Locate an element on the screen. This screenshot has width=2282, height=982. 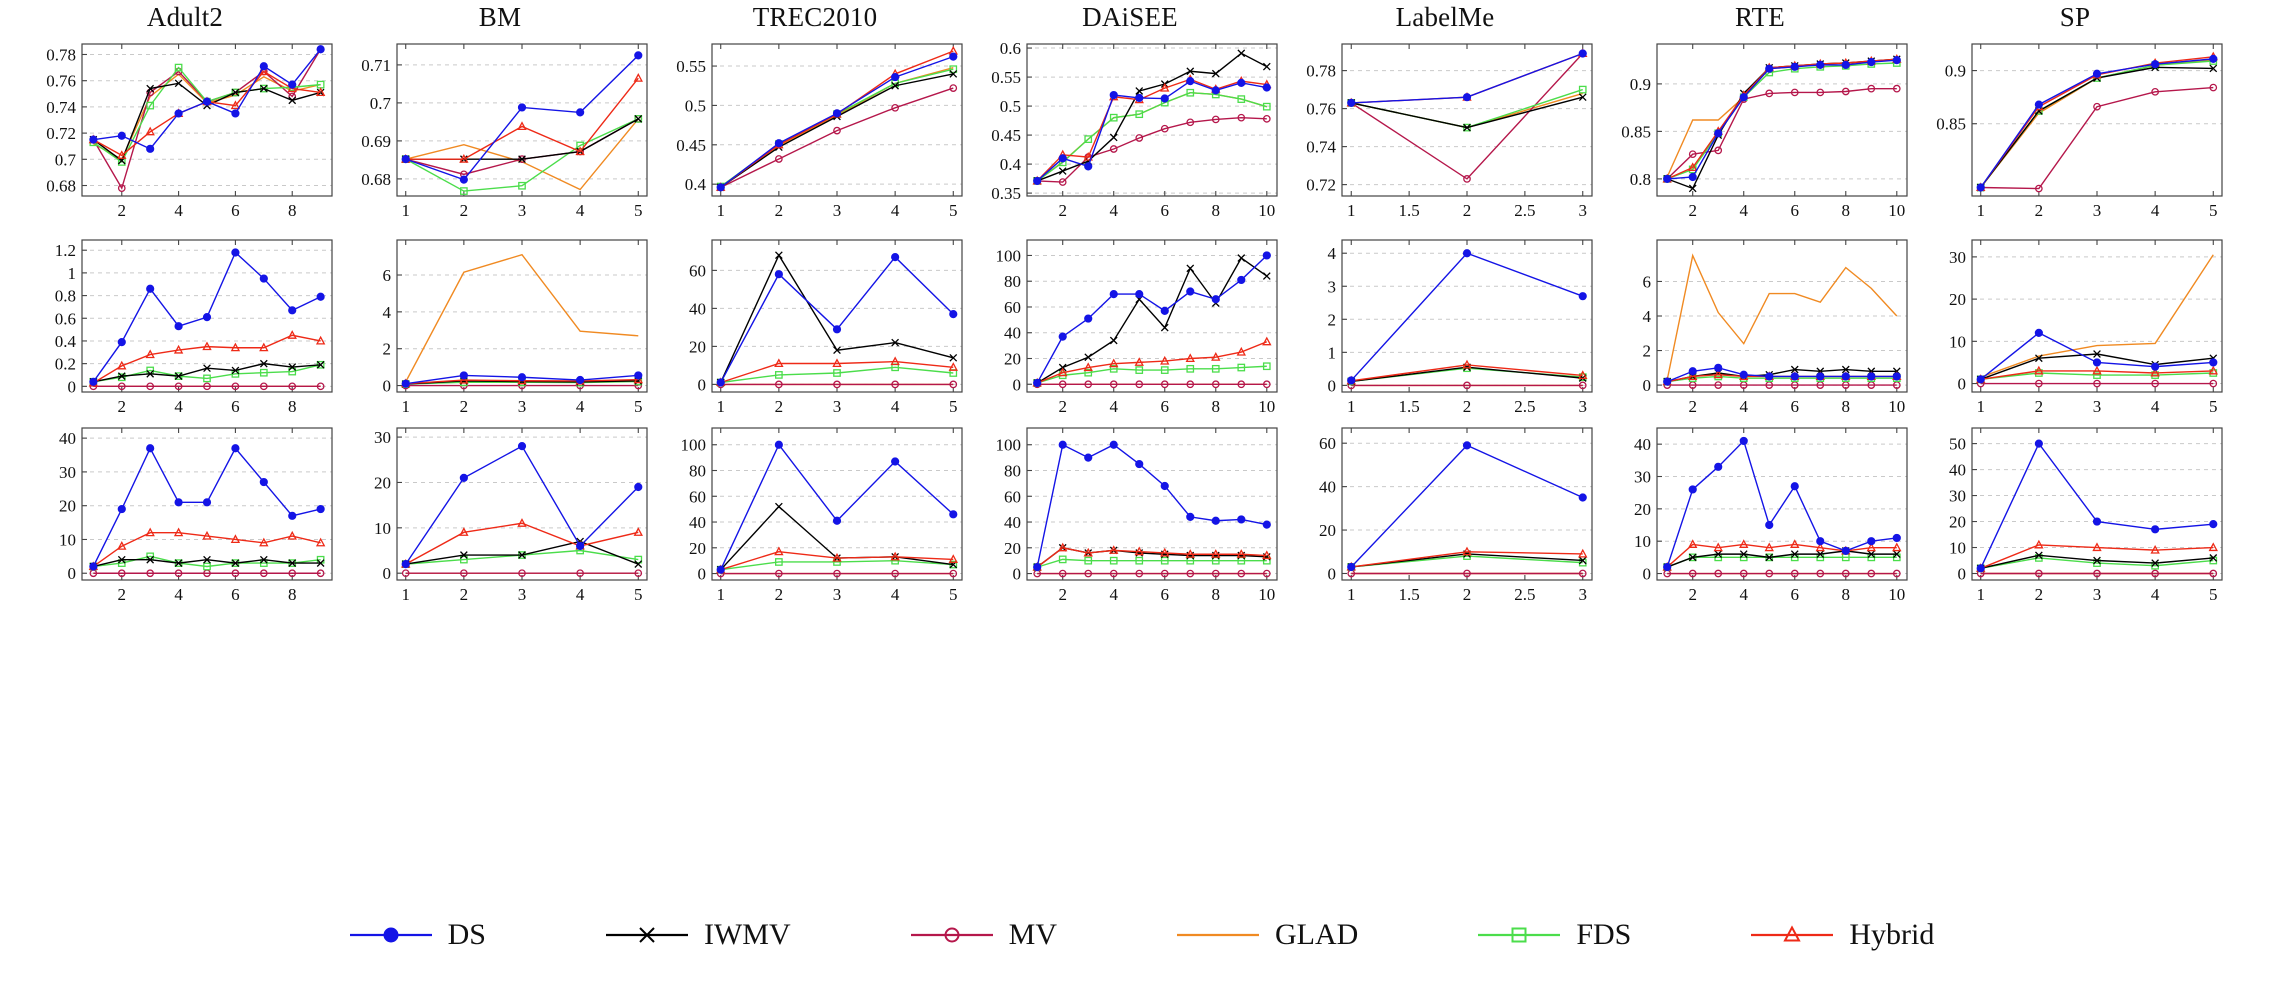
panel-title-bm: BM is located at coordinates (500, 17).